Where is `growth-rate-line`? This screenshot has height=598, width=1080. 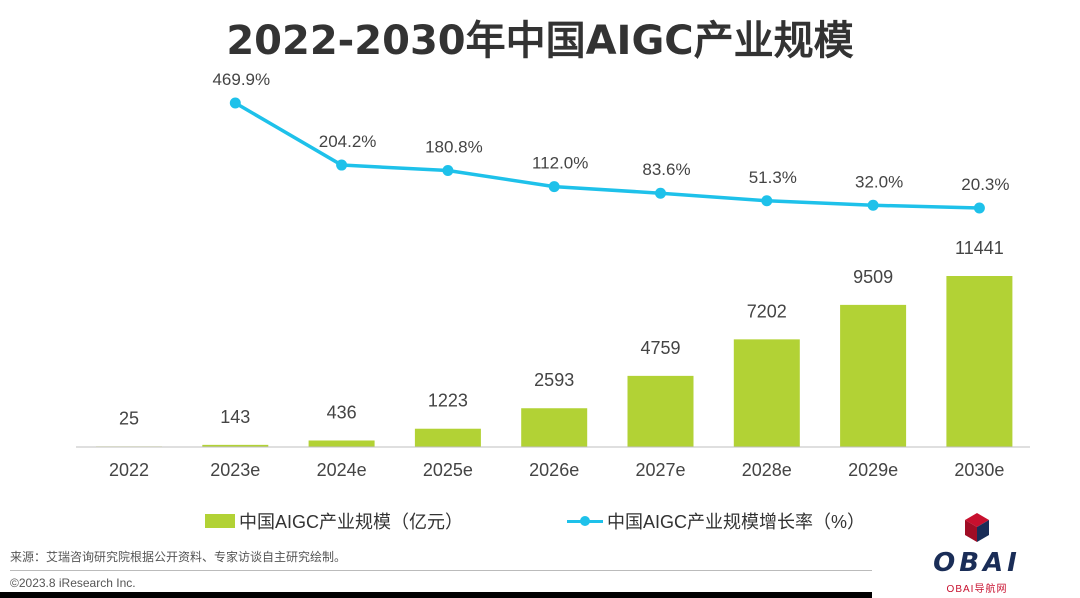
growth-rate-line is located at coordinates (607, 155).